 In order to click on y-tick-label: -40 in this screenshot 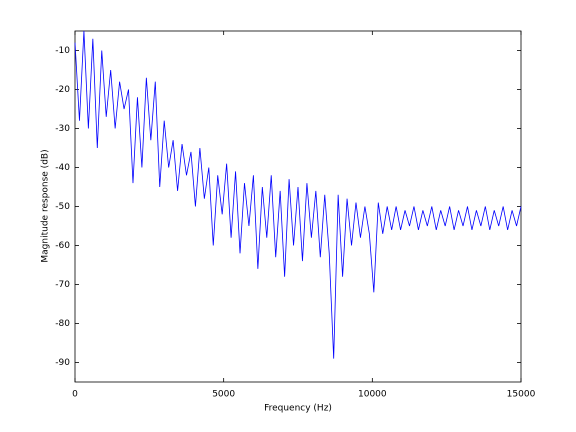, I will do `click(62, 168)`.